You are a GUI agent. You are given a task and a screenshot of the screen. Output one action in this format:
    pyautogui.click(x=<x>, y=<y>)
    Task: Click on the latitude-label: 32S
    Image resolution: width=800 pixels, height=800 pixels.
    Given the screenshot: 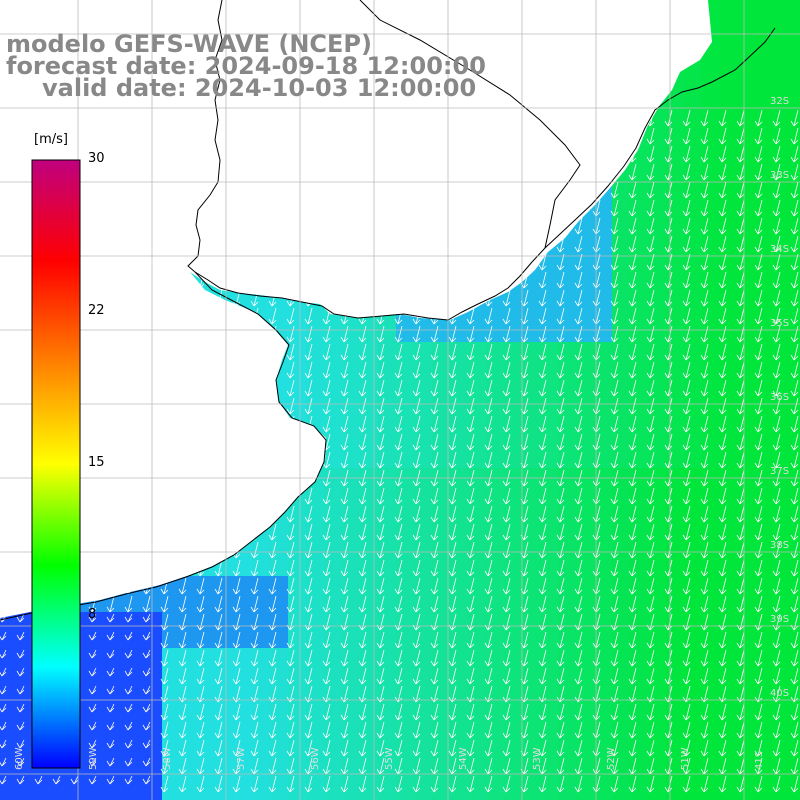 What is the action you would take?
    pyautogui.click(x=780, y=101)
    